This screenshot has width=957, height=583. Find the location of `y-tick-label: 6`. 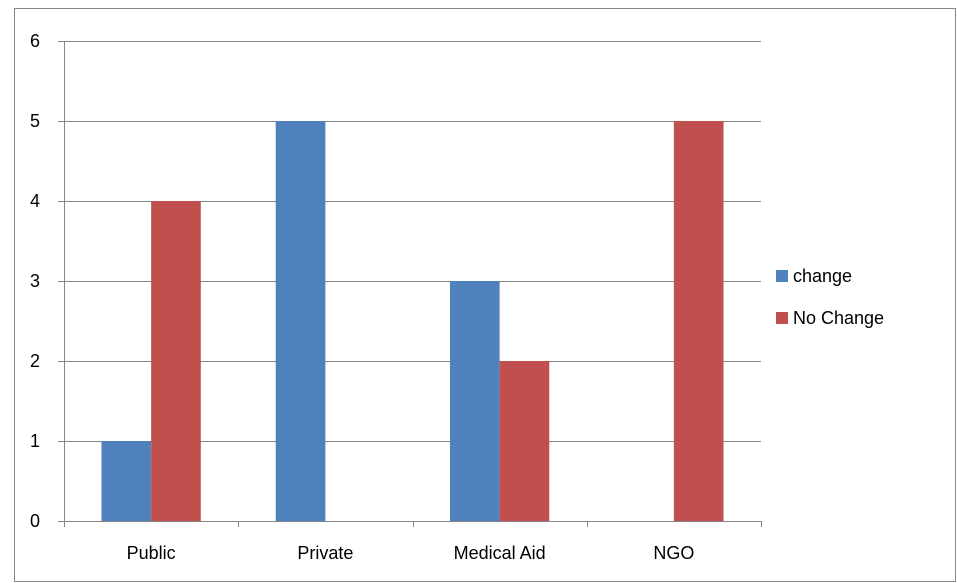

y-tick-label: 6 is located at coordinates (35, 41).